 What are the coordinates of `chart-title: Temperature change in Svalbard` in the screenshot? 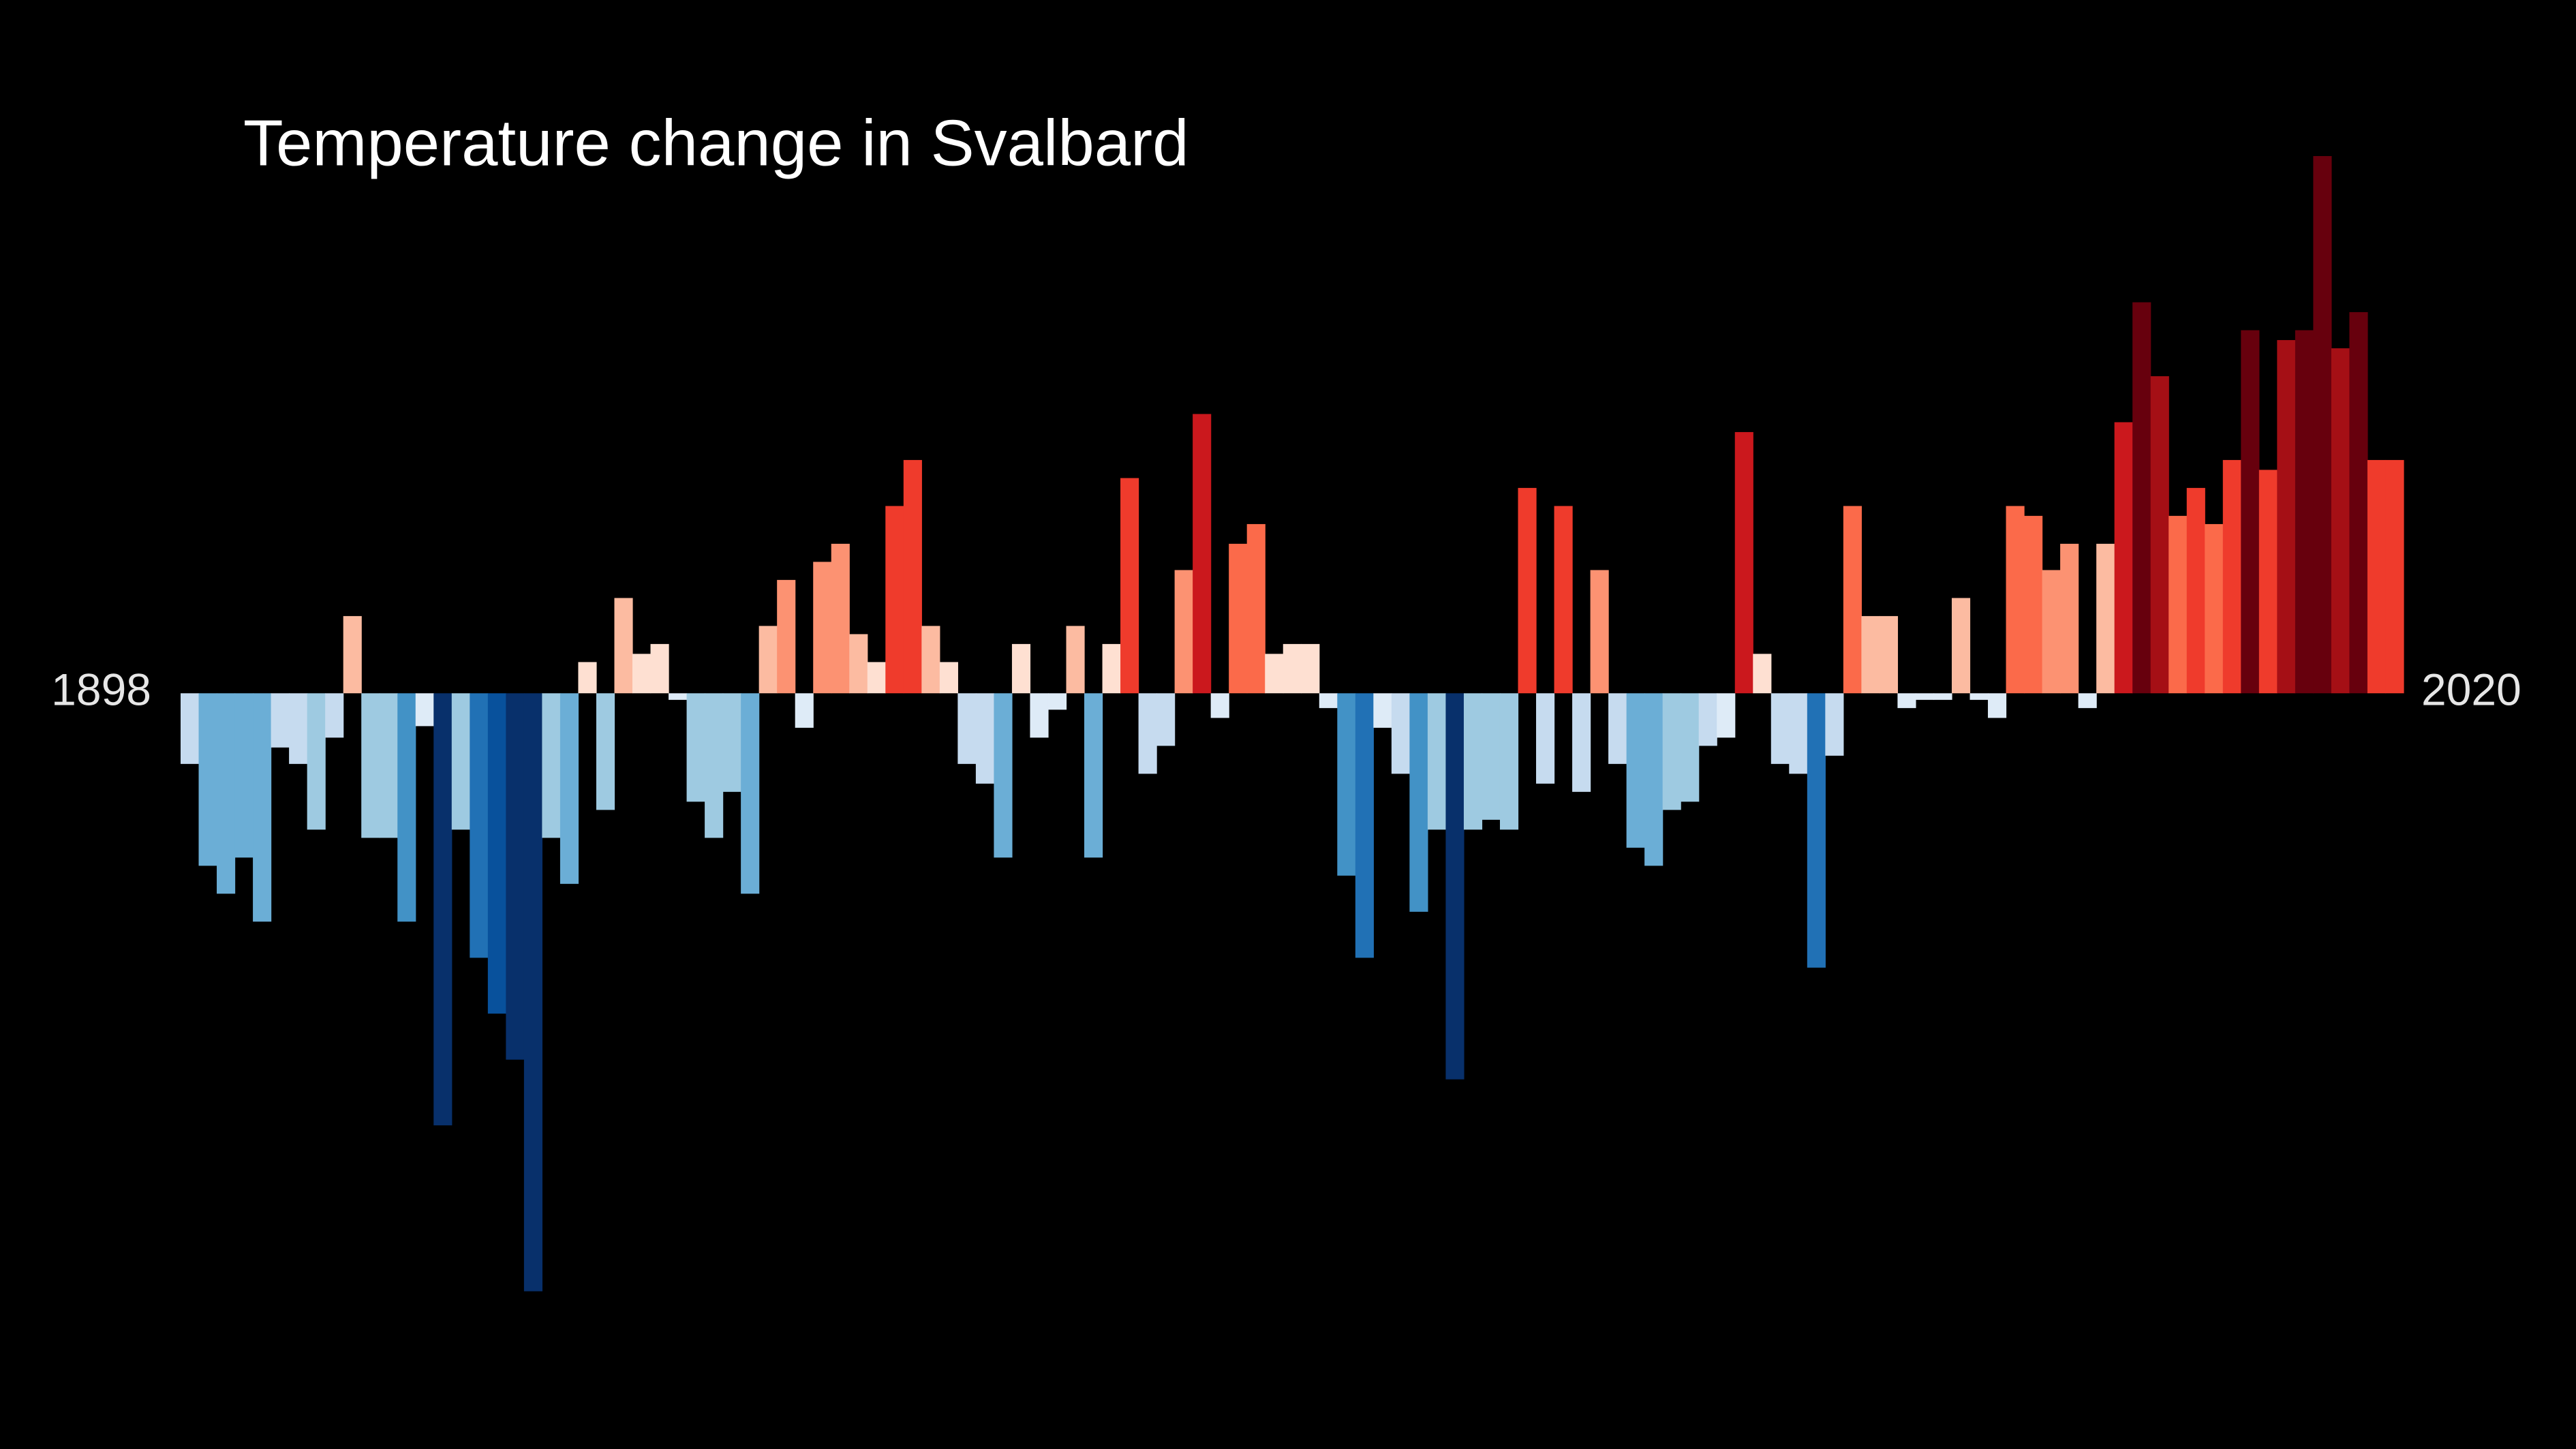 It's located at (716, 142).